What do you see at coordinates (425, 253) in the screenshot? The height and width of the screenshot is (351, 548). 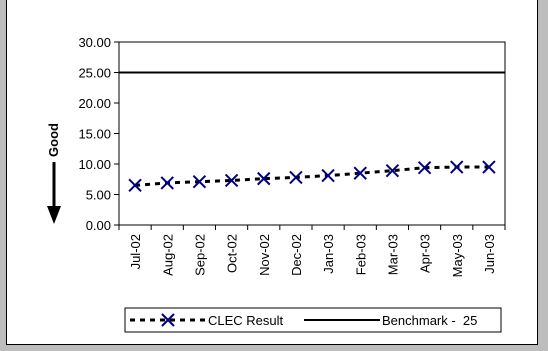 I see `x-tick-label: Apr-03` at bounding box center [425, 253].